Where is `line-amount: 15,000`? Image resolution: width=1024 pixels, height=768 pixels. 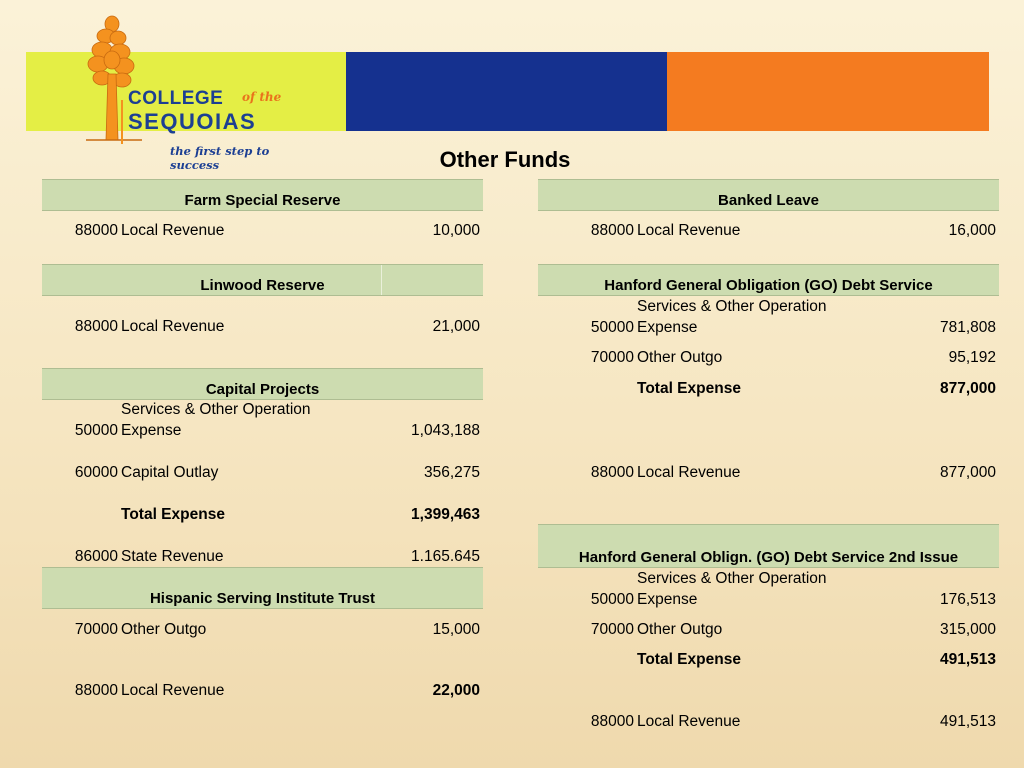 line-amount: 15,000 is located at coordinates (456, 629).